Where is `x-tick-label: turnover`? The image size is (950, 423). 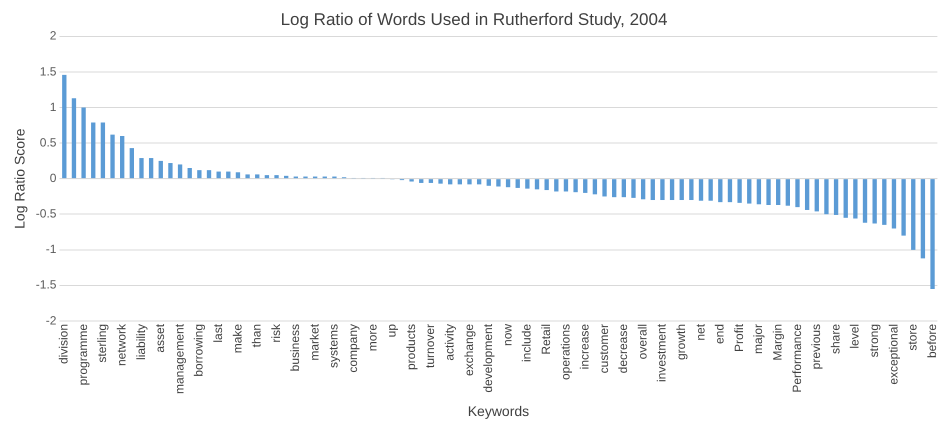
x-tick-label: turnover is located at coordinates (430, 346).